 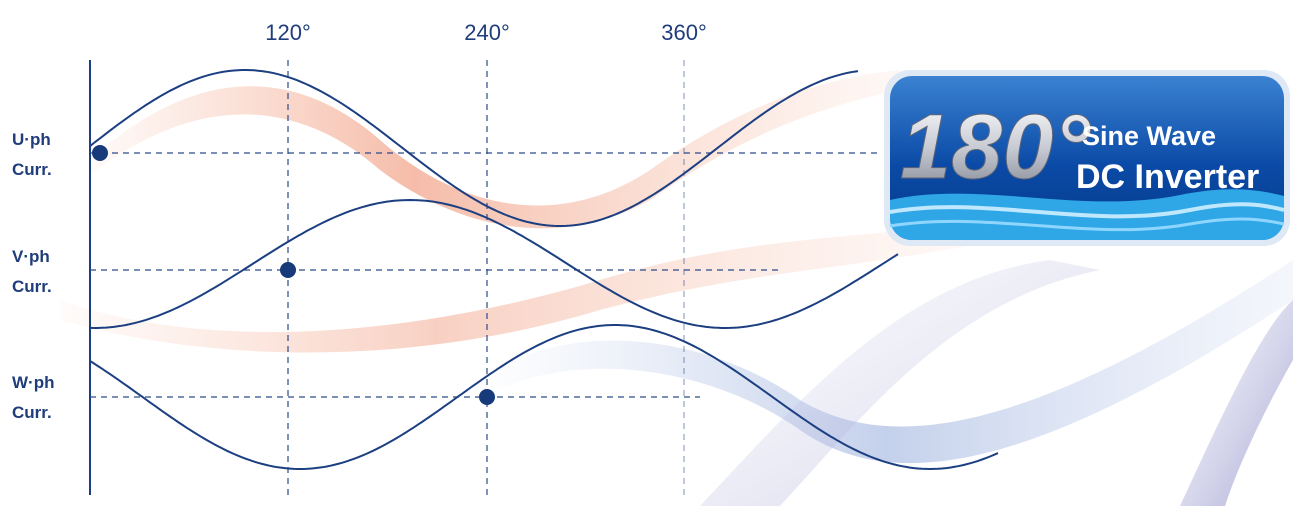 What do you see at coordinates (487, 32) in the screenshot?
I see `angle-label: 240°` at bounding box center [487, 32].